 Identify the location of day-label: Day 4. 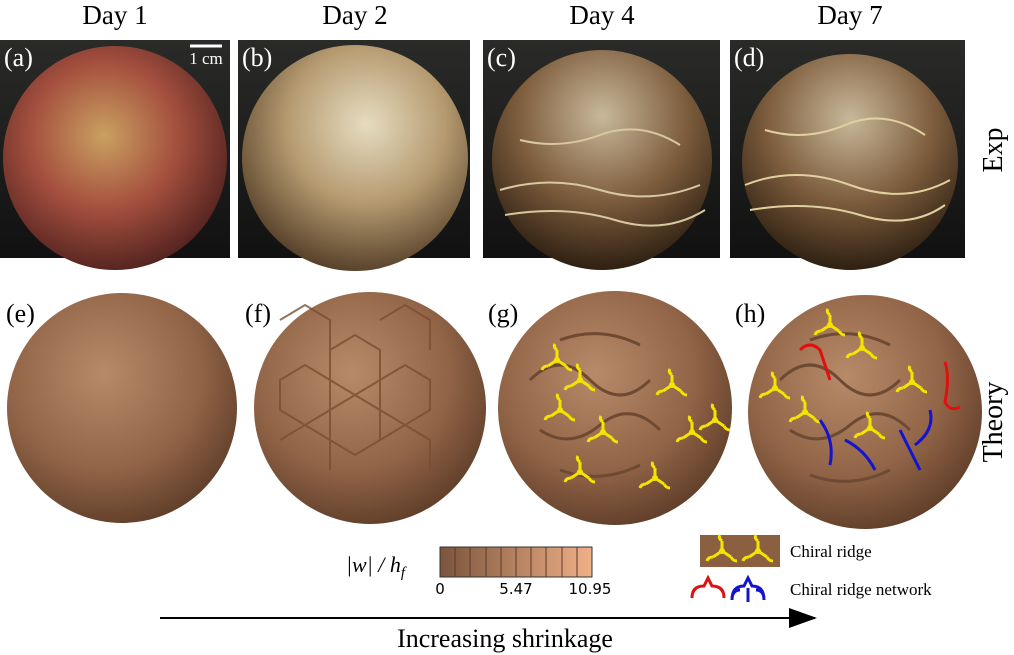
(602, 15).